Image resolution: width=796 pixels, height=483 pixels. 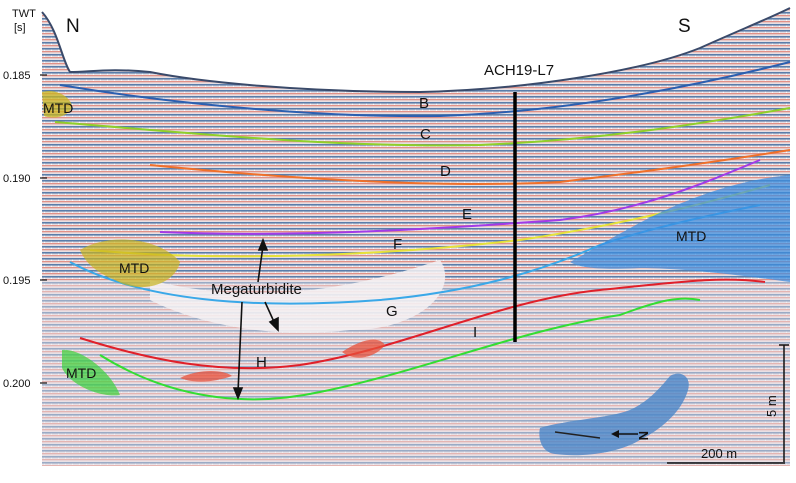 What do you see at coordinates (691, 236) in the screenshot?
I see `mtd-label-right: MTD` at bounding box center [691, 236].